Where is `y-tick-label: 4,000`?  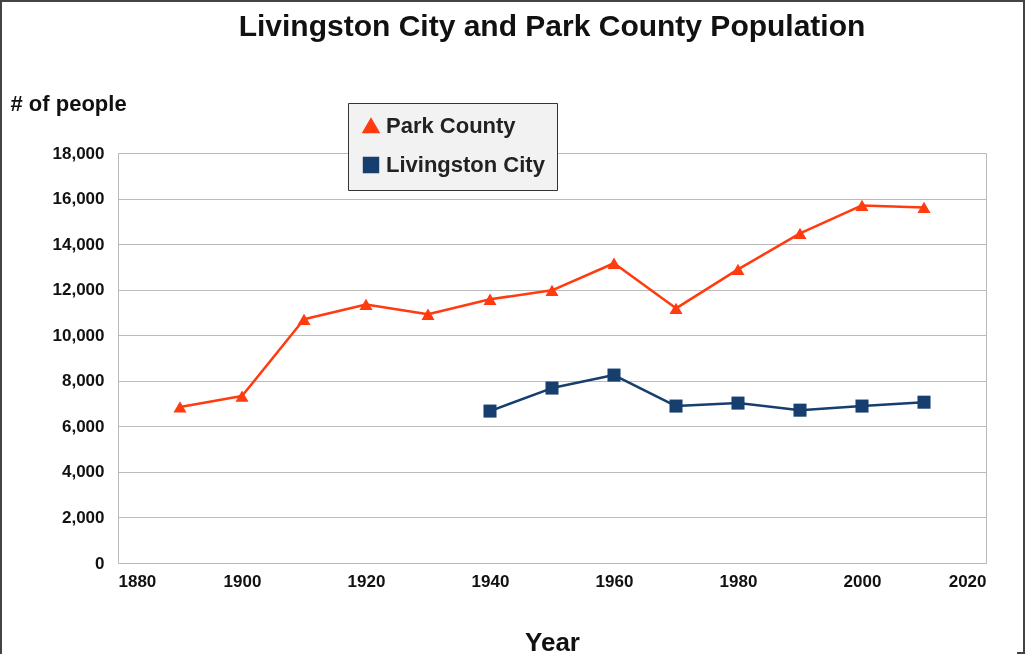 y-tick-label: 4,000 is located at coordinates (83, 472).